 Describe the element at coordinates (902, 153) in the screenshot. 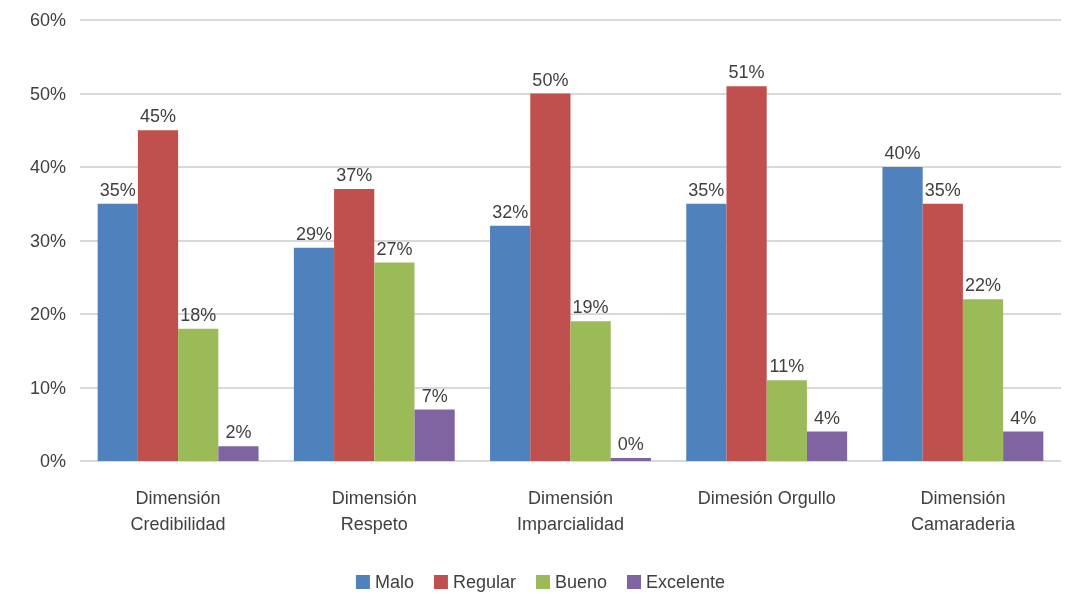

I see `data-label: 40%` at that location.